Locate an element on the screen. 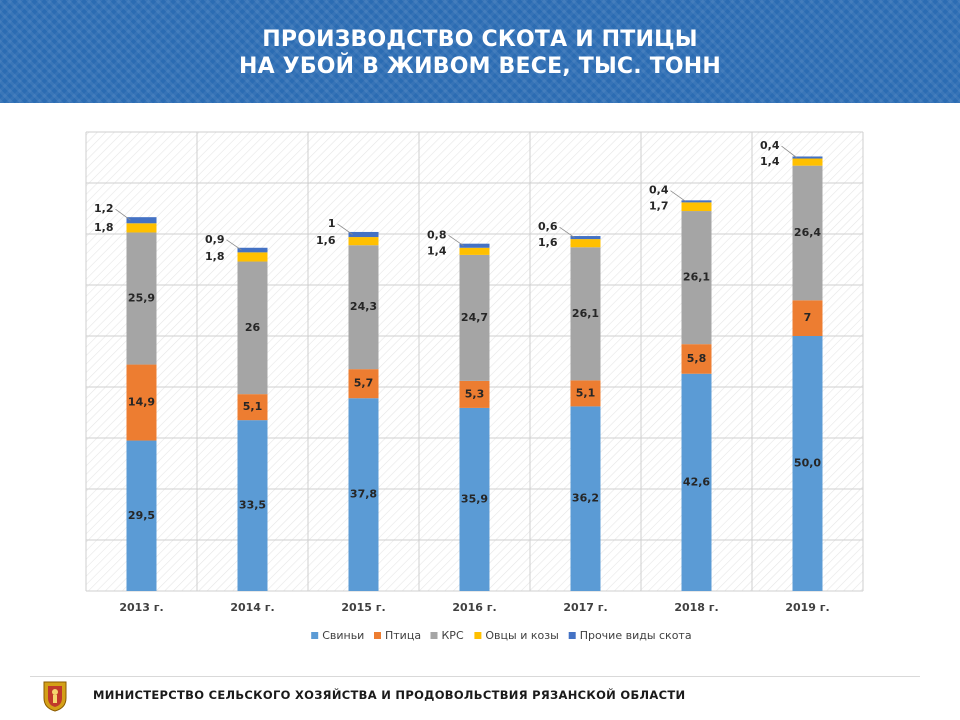  x-tick-label: 2013 г. is located at coordinates (141, 607).